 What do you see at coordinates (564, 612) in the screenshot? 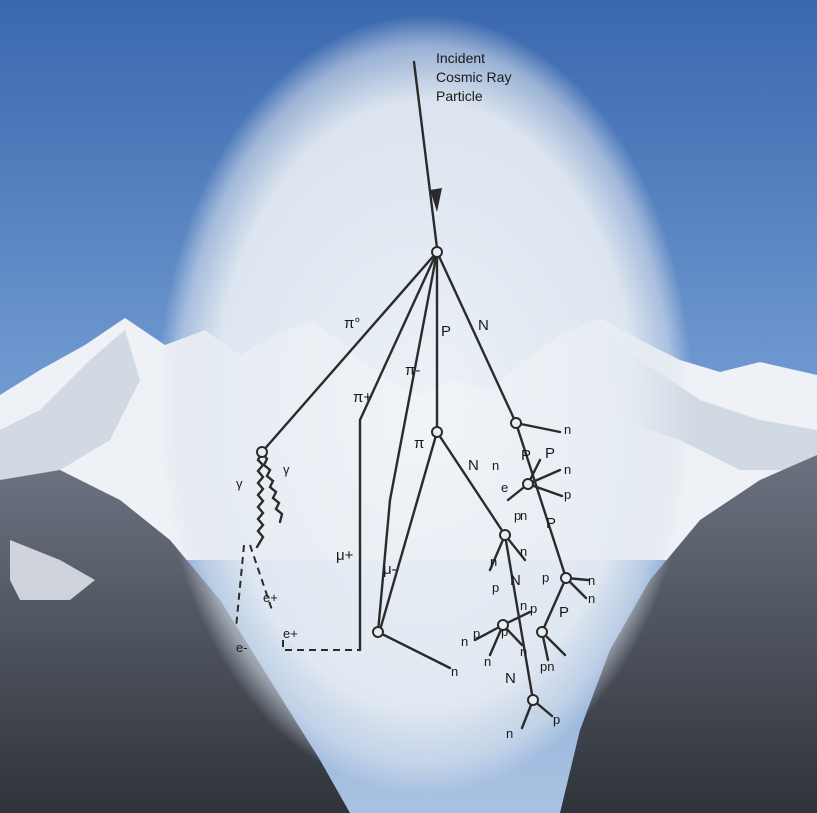
I see `label-p-8: P` at bounding box center [564, 612].